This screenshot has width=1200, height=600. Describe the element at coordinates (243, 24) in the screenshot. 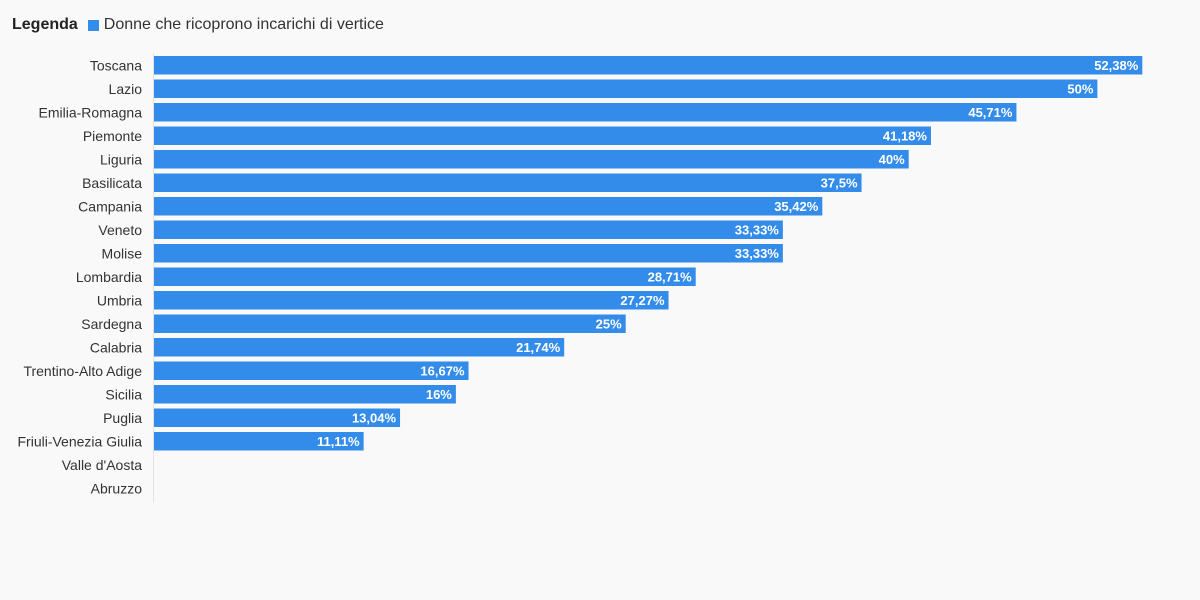

I see `legend-label: Donne che ricoprono incarichi di vertice` at that location.